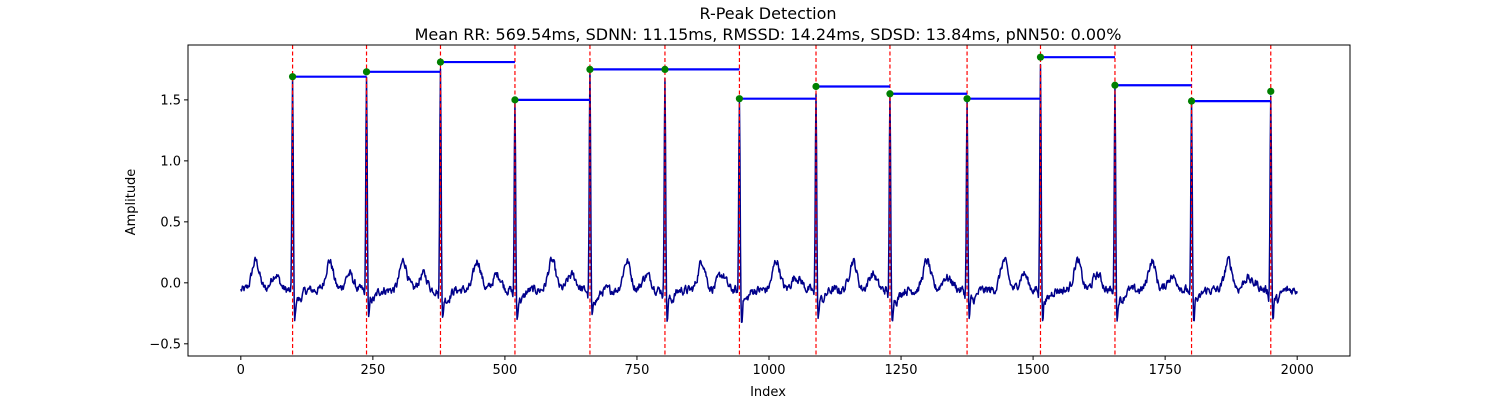 The image size is (1500, 400). I want to click on x-tick-label-750: 750, so click(637, 370).